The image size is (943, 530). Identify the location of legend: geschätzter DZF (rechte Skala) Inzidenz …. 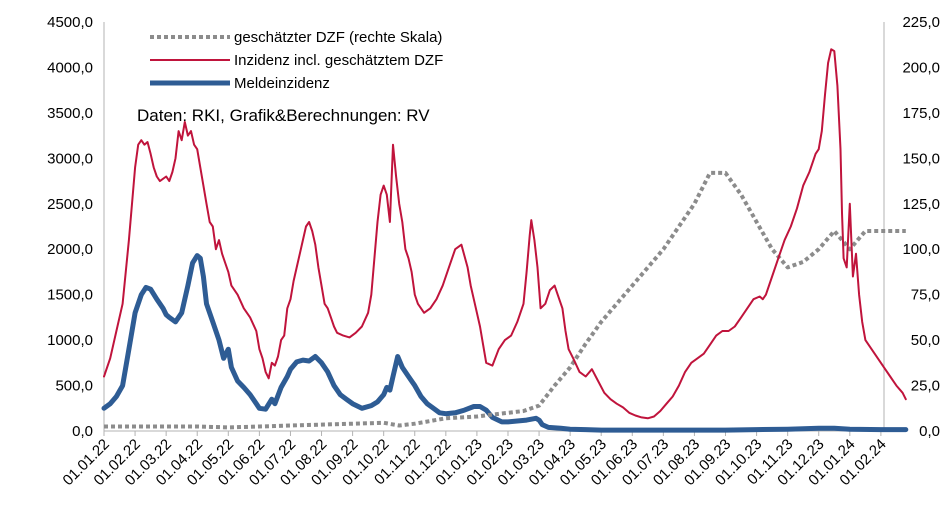
(296, 60).